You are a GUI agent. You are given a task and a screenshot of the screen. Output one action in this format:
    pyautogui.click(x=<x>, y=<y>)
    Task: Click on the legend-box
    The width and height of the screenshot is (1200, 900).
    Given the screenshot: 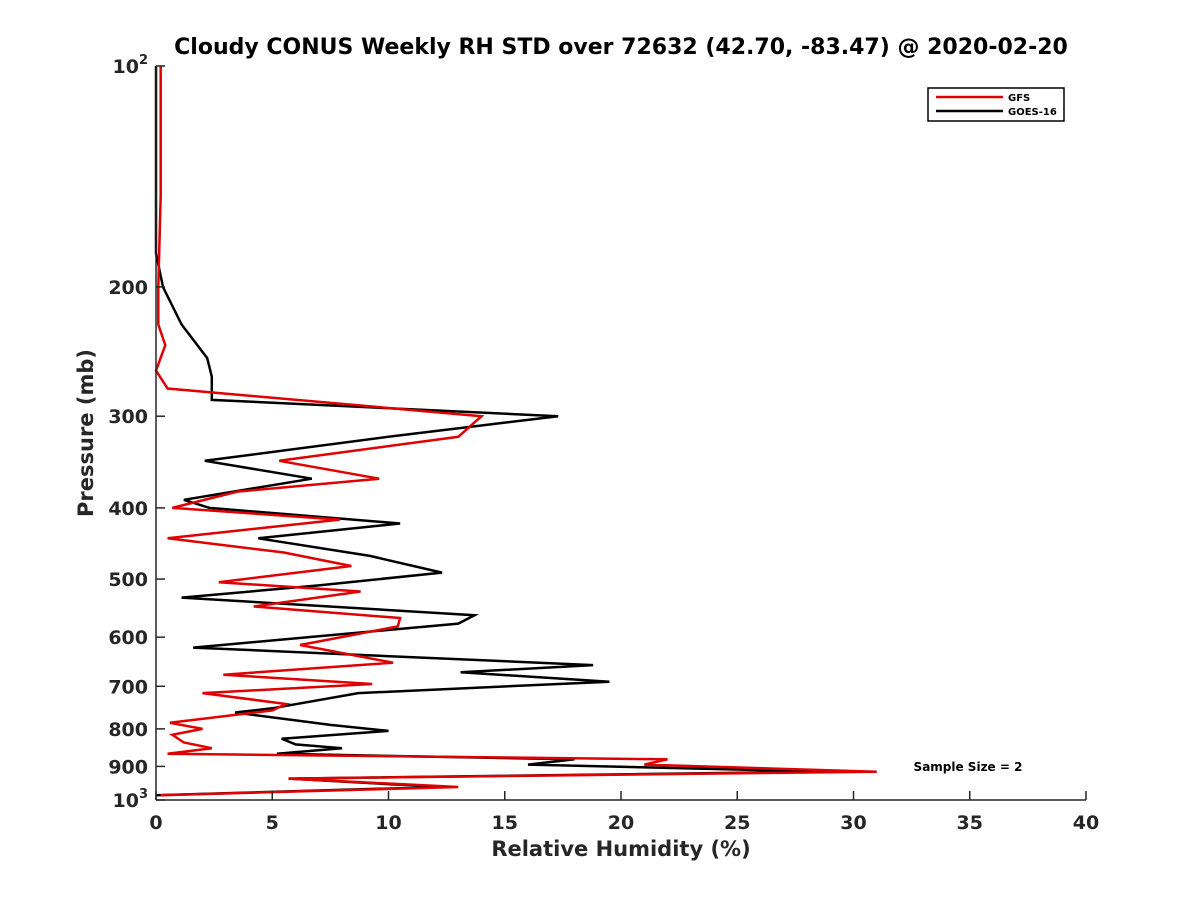 What is the action you would take?
    pyautogui.click(x=996, y=104)
    